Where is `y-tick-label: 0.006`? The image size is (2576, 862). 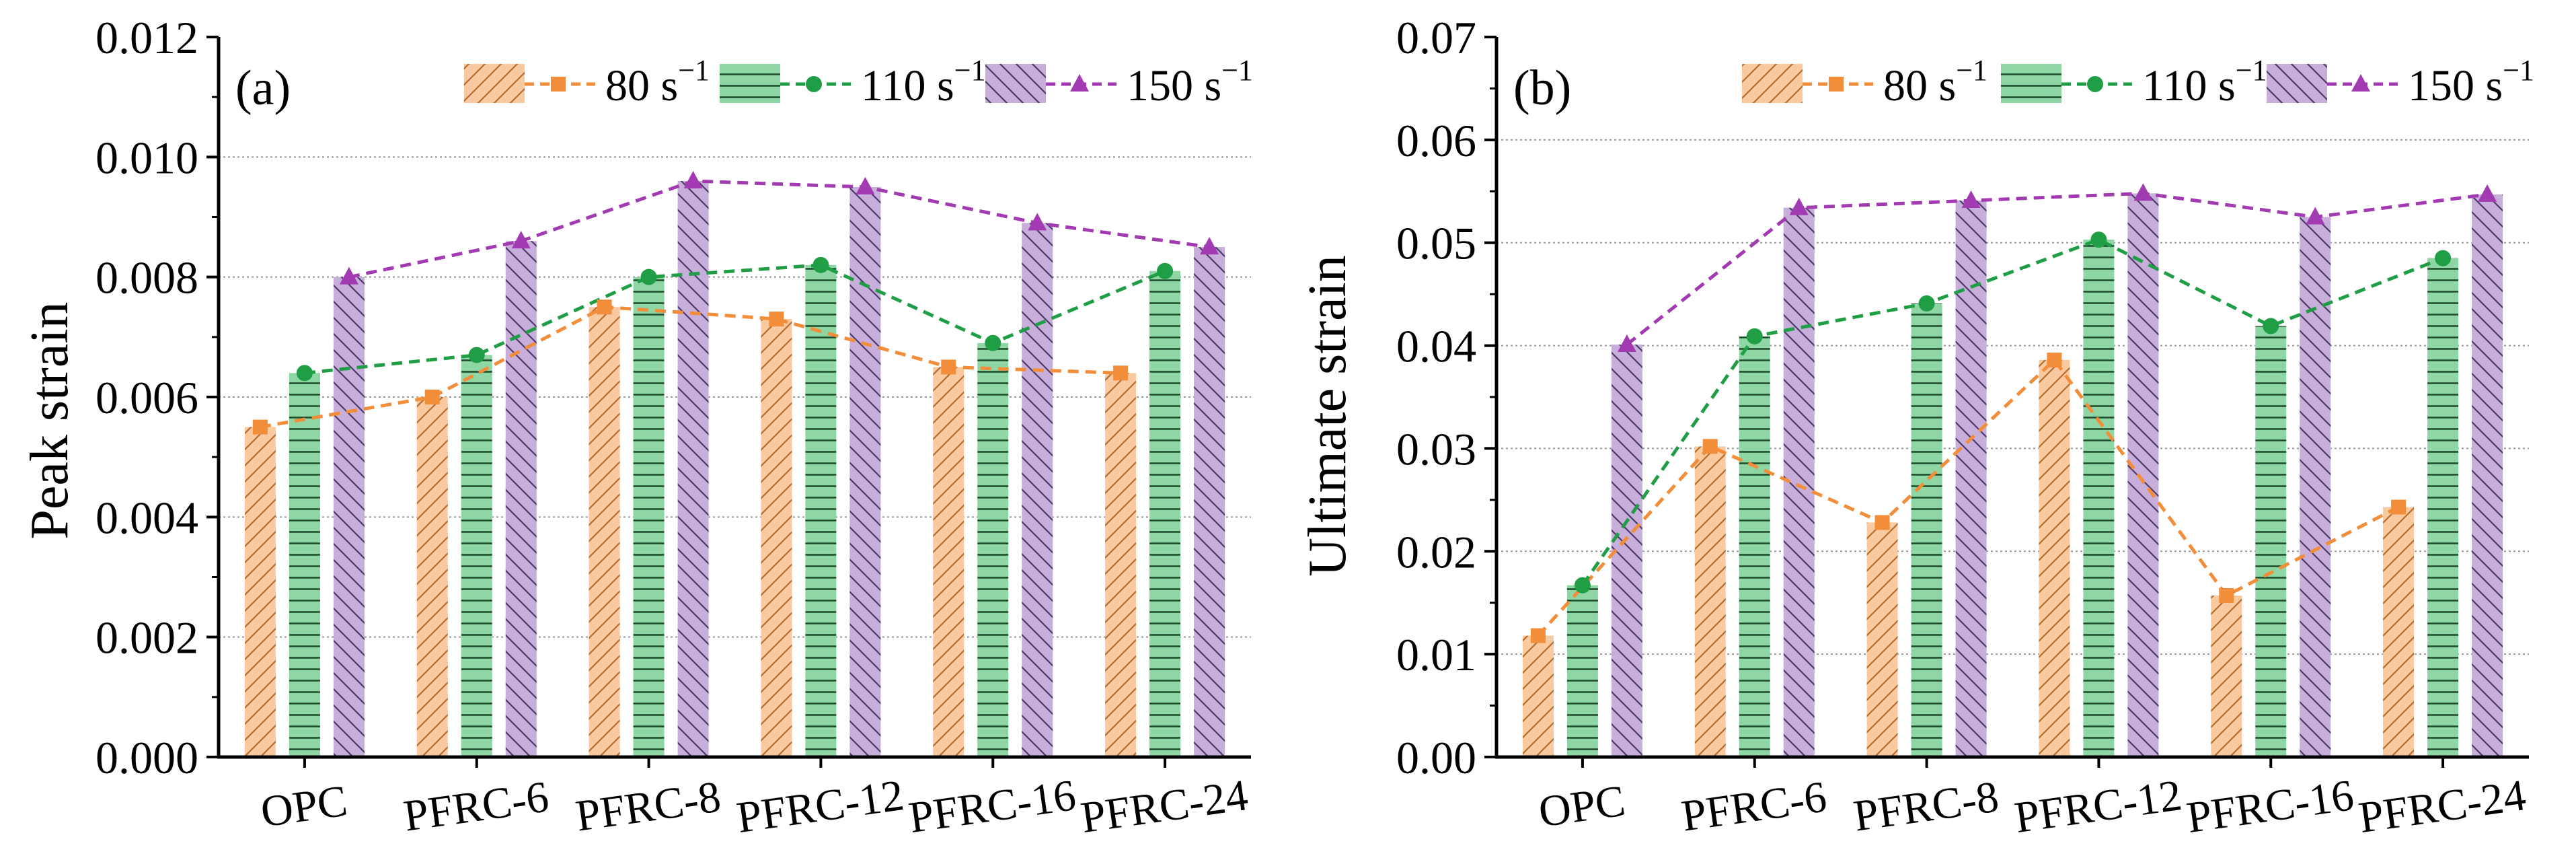 y-tick-label: 0.006 is located at coordinates (147, 397).